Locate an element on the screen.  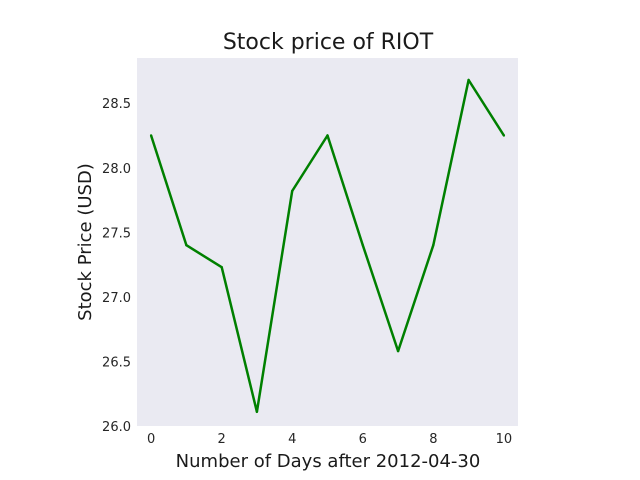
y-tick-label: 27.0 is located at coordinates (116, 298).